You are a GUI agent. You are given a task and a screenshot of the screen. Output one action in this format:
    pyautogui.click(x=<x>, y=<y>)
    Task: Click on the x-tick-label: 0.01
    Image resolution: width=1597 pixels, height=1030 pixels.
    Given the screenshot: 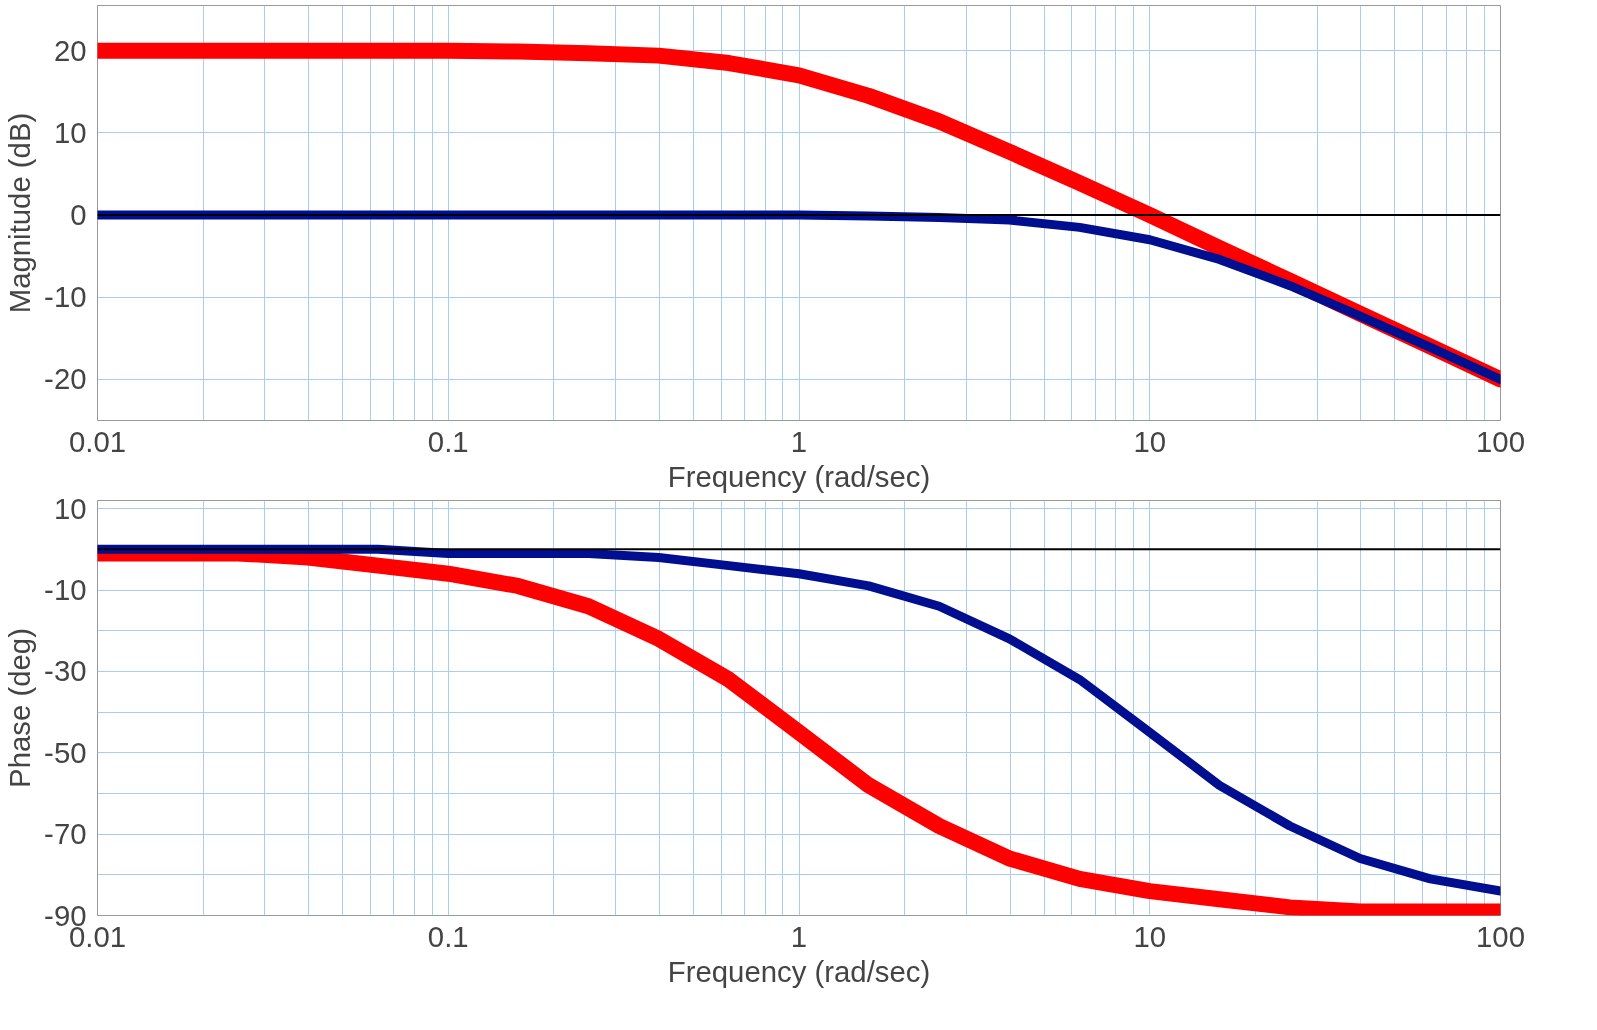 What is the action you would take?
    pyautogui.click(x=97, y=441)
    